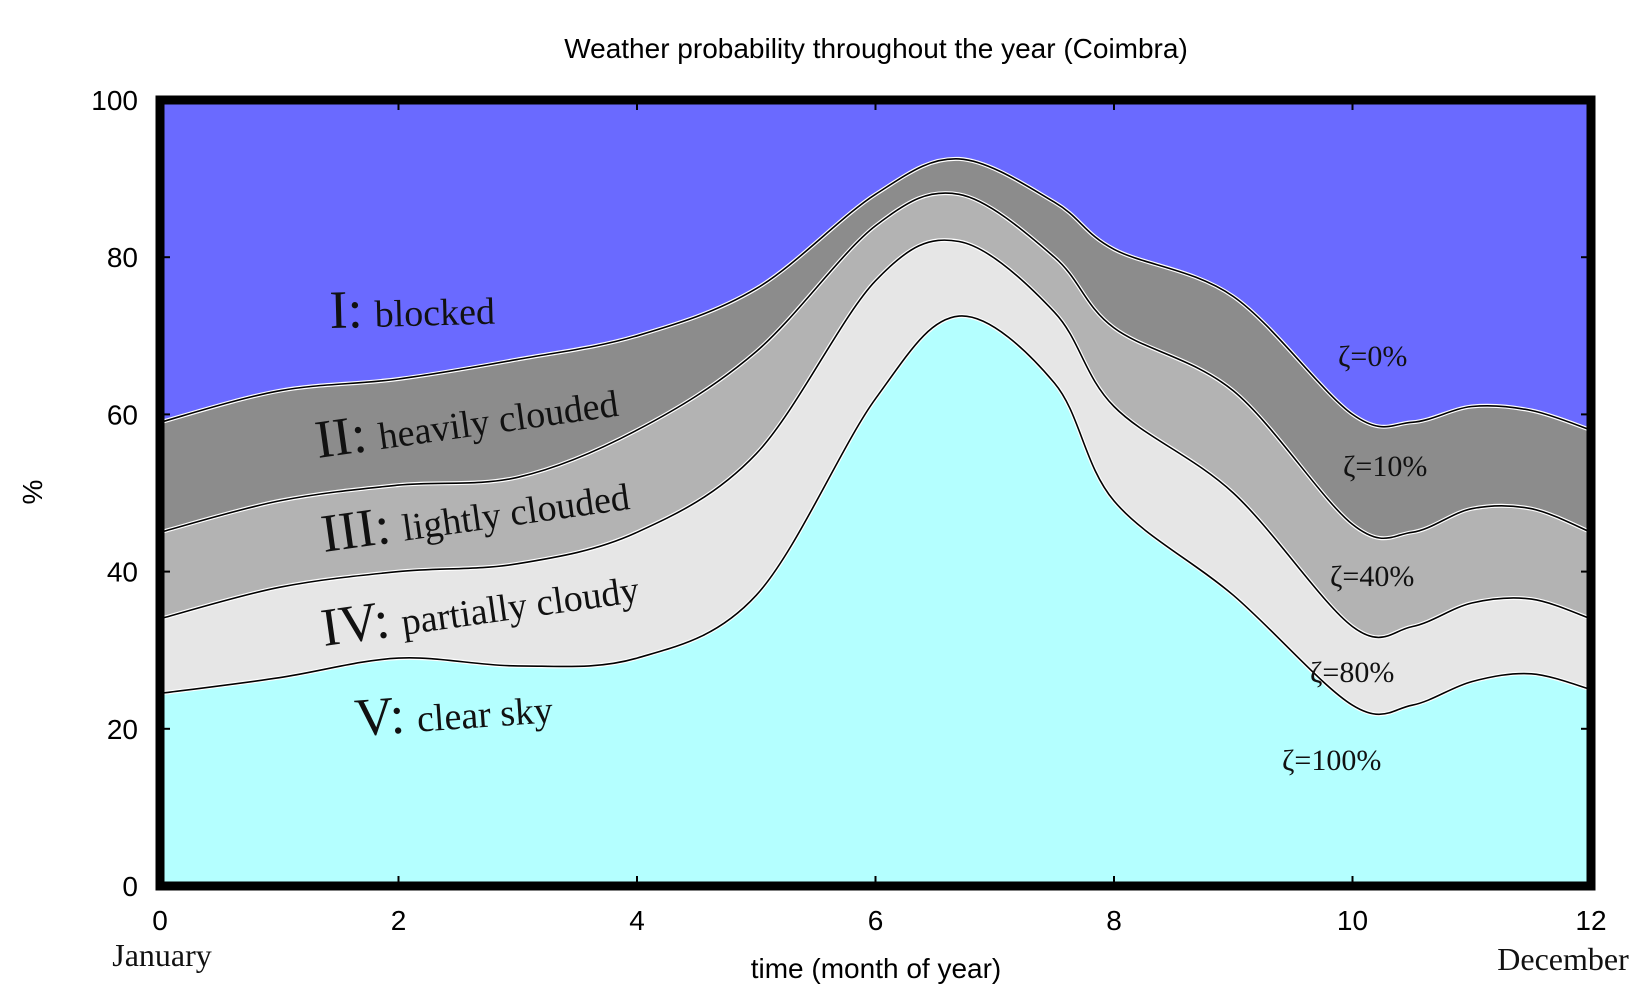 The height and width of the screenshot is (990, 1650). I want to click on region-name-clear-sky: clear sky, so click(485, 714).